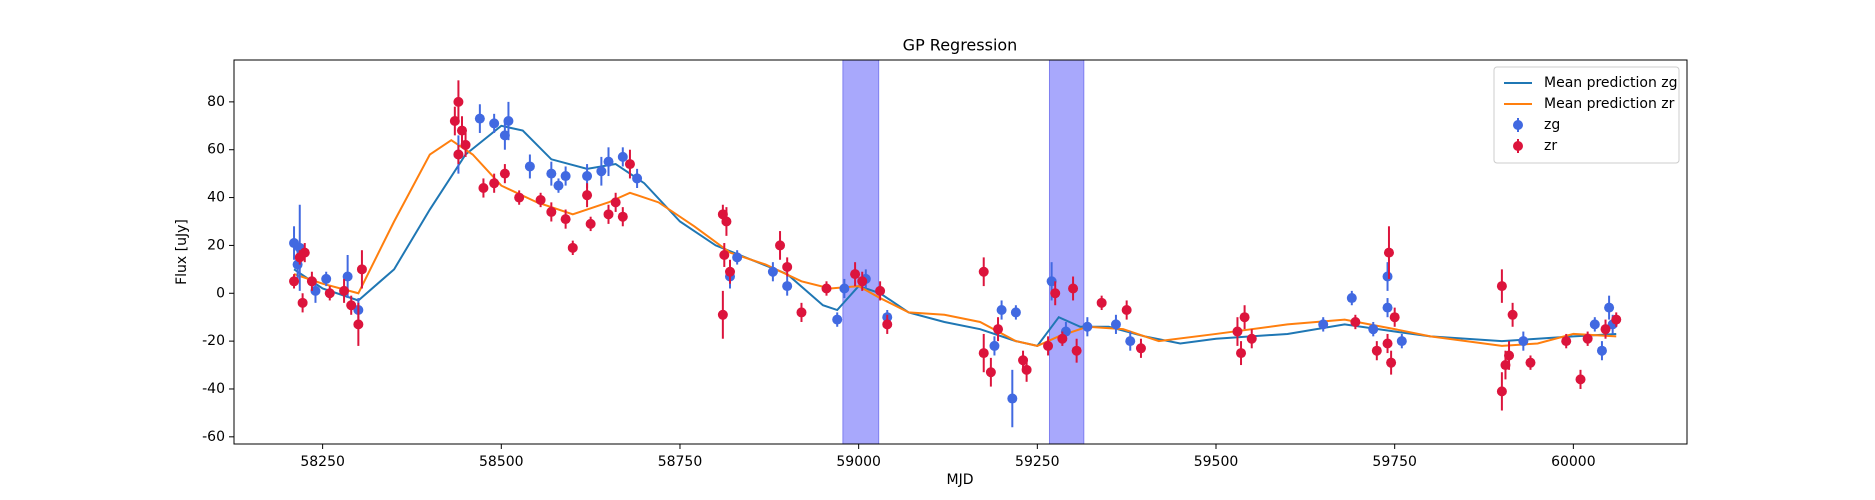  Describe the element at coordinates (220, 293) in the screenshot. I see `y-tick-label: 0` at that location.